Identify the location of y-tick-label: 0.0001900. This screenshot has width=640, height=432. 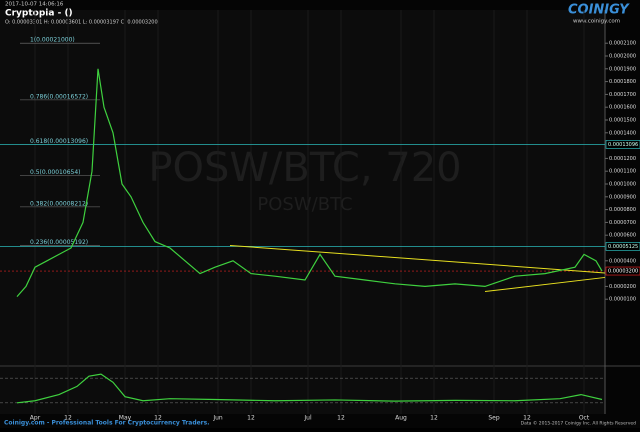
(622, 69).